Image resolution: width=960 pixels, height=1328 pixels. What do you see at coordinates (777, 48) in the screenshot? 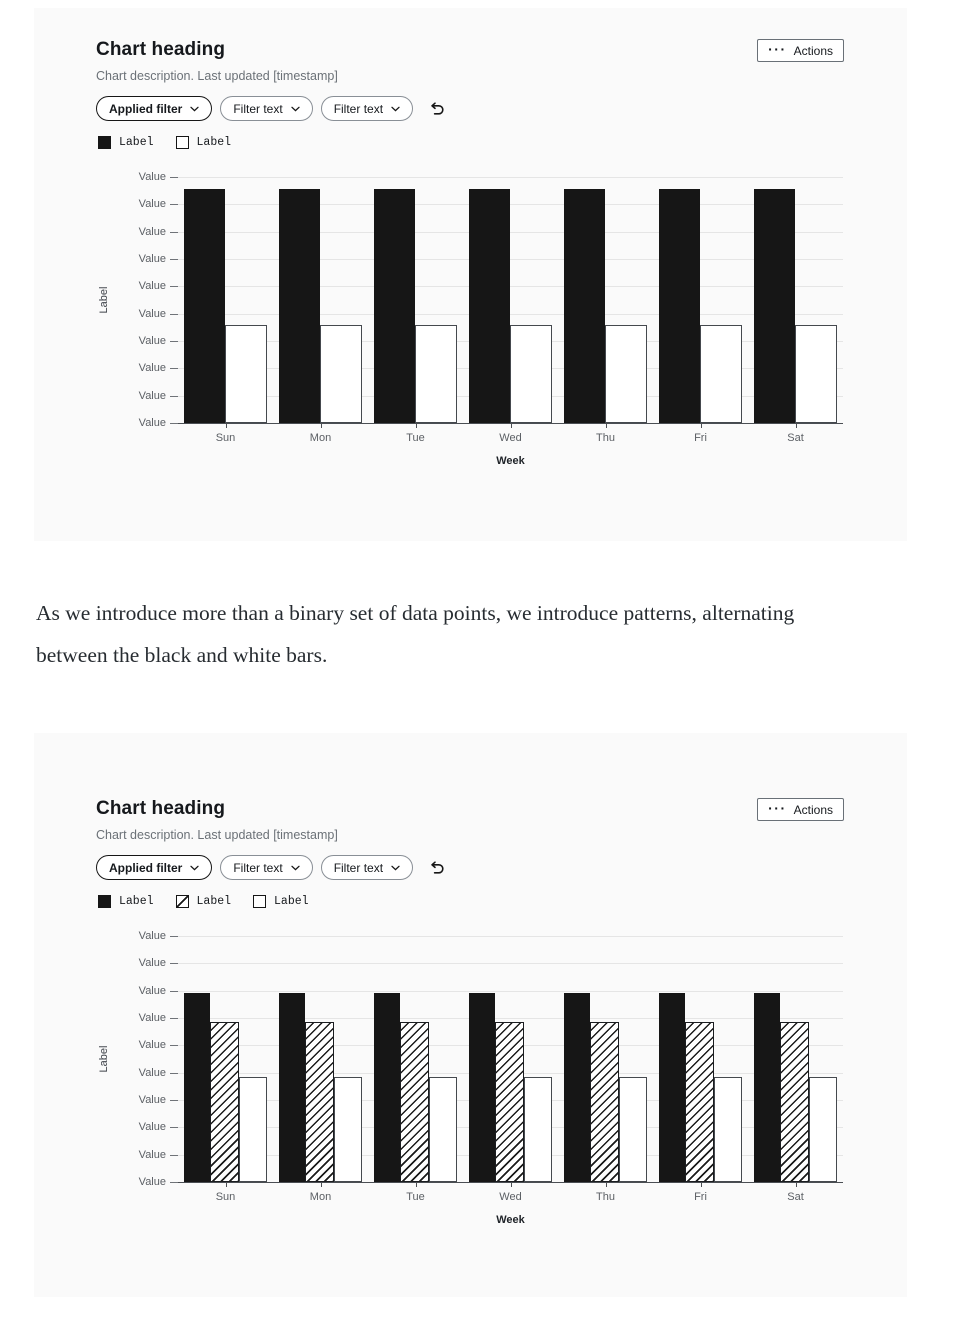
I see `overflow-menu-horizontal-icon: ···` at bounding box center [777, 48].